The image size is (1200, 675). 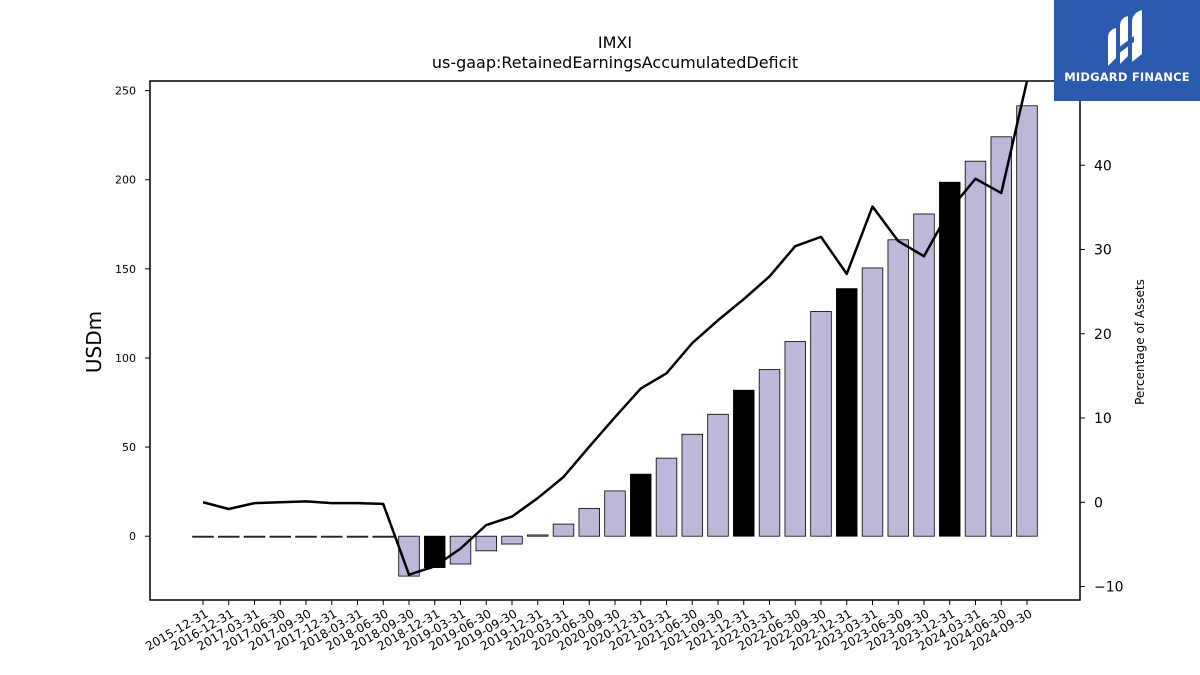 I want to click on y-left-tick-label: 150, so click(x=125, y=269).